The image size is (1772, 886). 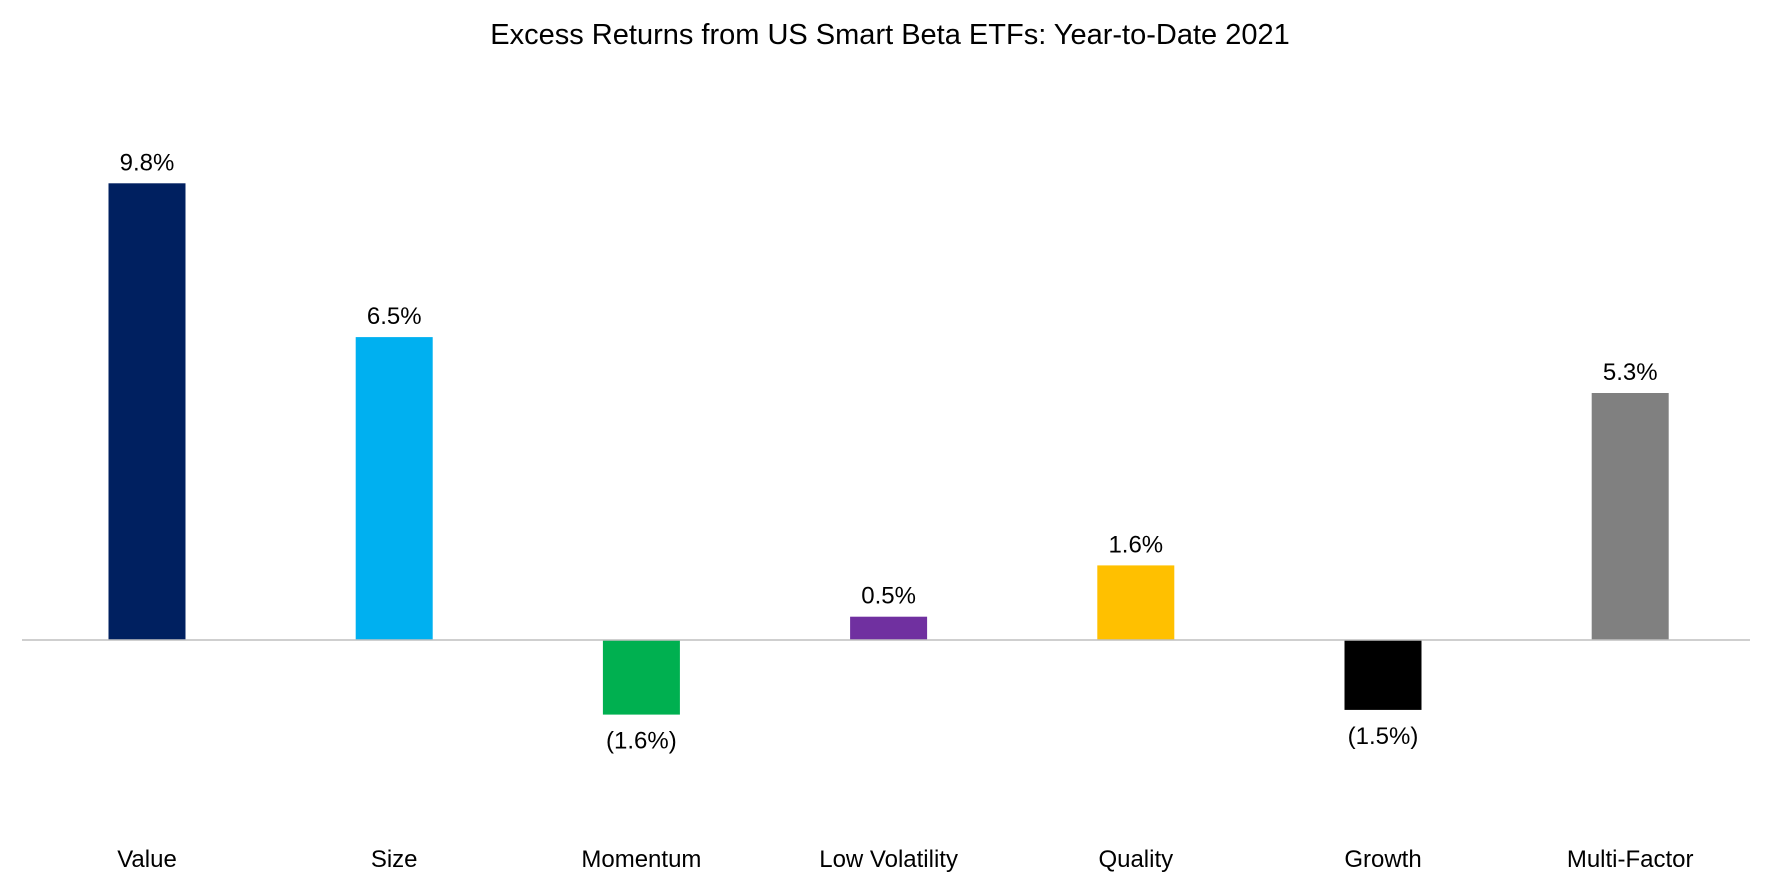 I want to click on data-label: 6.5%, so click(x=394, y=316).